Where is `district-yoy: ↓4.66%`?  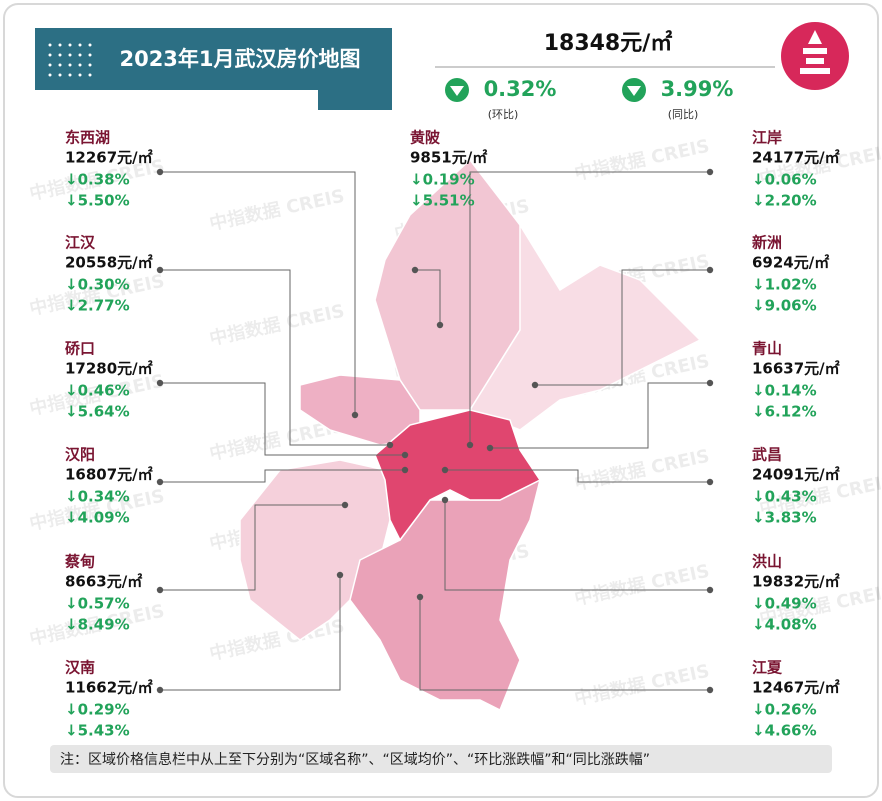
district-yoy: ↓4.66% is located at coordinates (784, 731).